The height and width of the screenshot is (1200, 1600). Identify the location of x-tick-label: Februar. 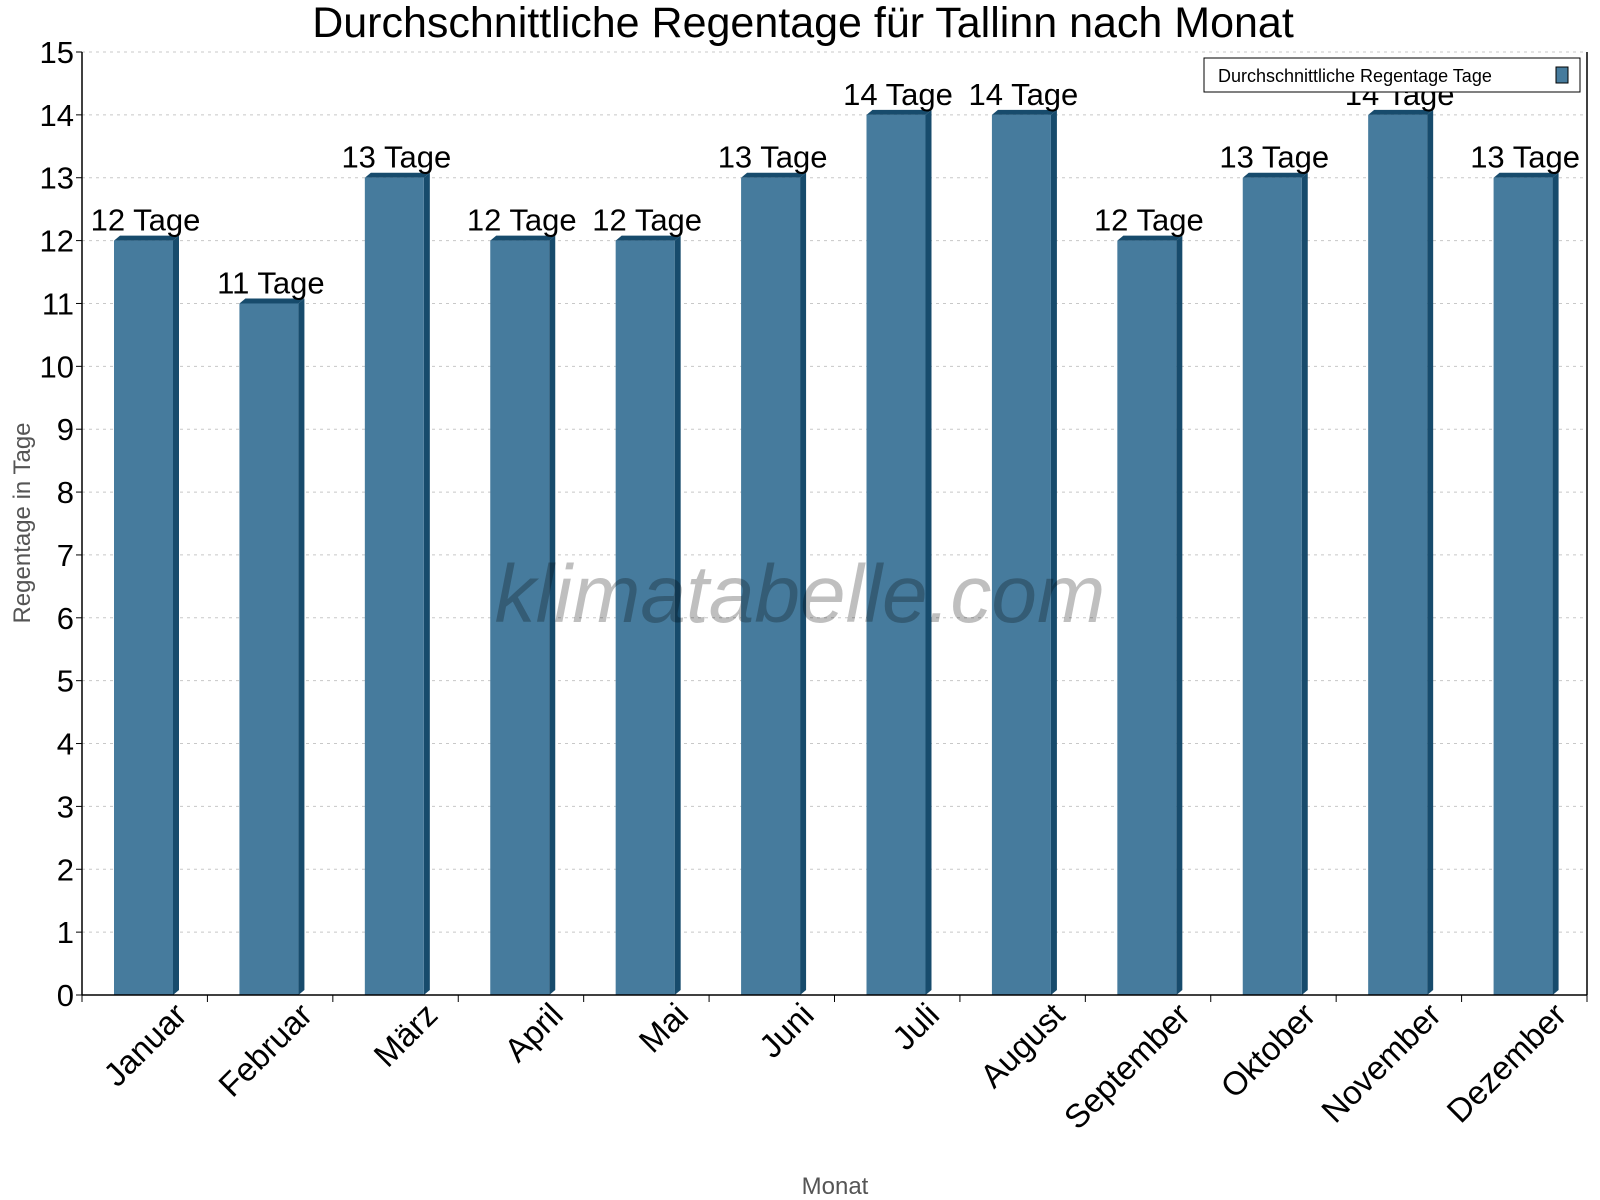
(265, 1050).